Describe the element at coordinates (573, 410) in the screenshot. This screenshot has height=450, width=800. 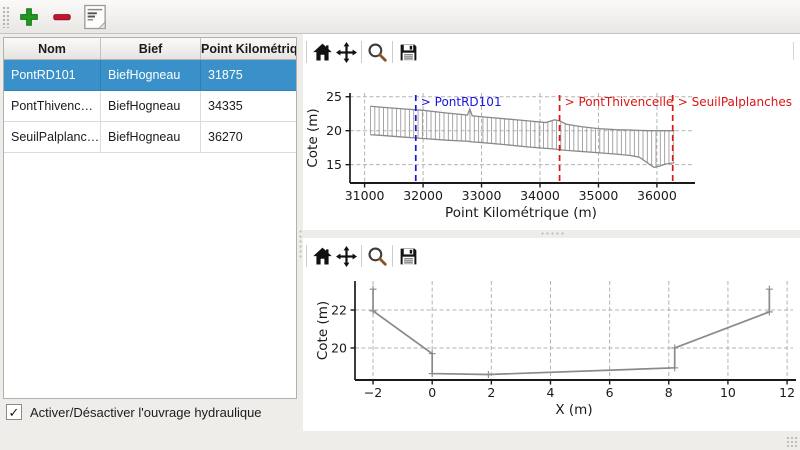
I see `svg-text: X (m)` at that location.